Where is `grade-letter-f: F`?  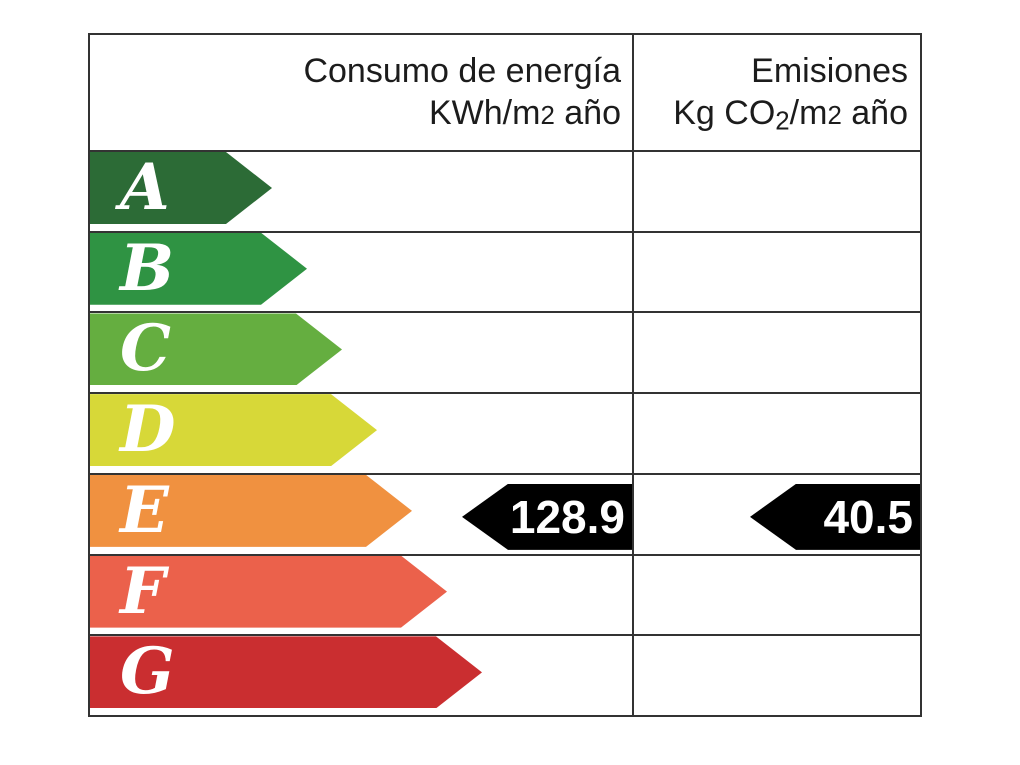
grade-letter-f: F is located at coordinates (143, 591).